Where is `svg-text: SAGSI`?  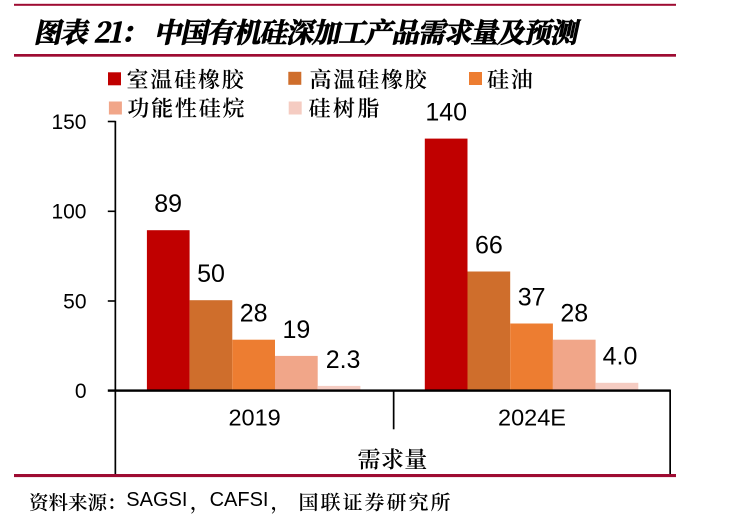 svg-text: SAGSI is located at coordinates (156, 500).